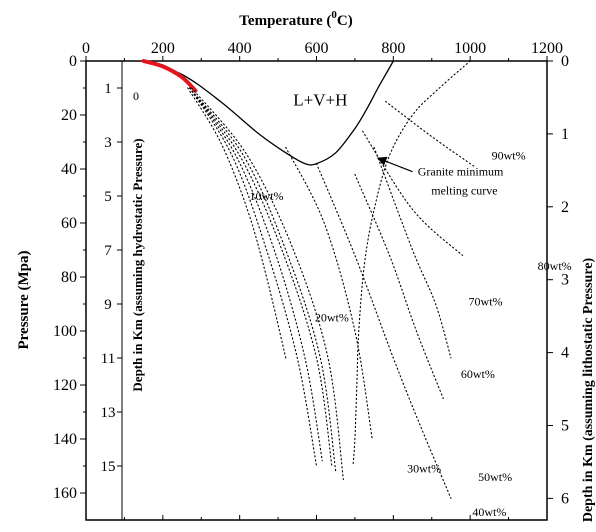 Image resolution: width=596 pixels, height=532 pixels. Describe the element at coordinates (108, 143) in the screenshot. I see `hydrostatic-depth-label: 3` at that location.